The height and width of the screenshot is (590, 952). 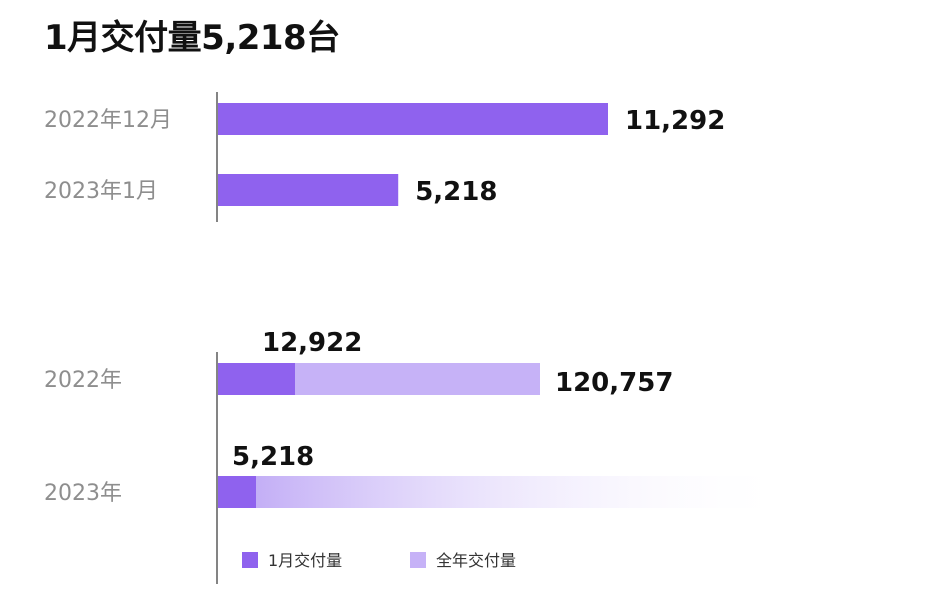 I want to click on value-label-monthly-2023: 5,218, so click(x=273, y=457).